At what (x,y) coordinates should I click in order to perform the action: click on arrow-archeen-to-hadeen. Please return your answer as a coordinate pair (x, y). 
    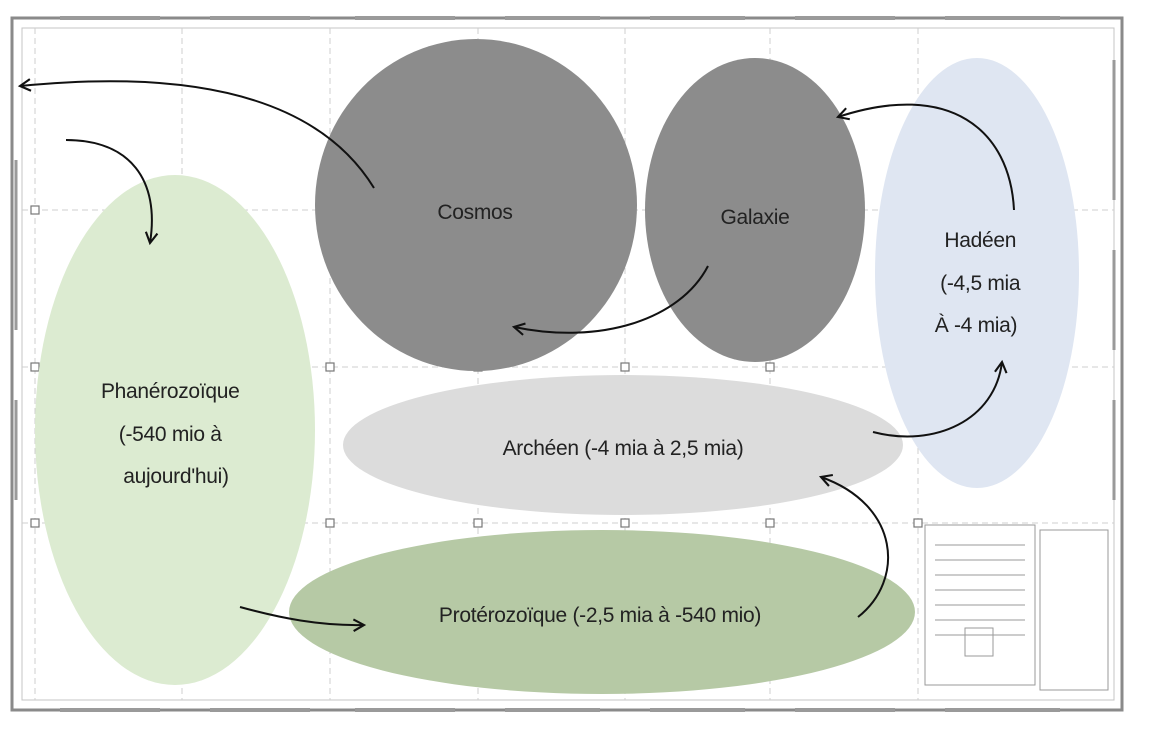
    Looking at the image, I should click on (940, 398).